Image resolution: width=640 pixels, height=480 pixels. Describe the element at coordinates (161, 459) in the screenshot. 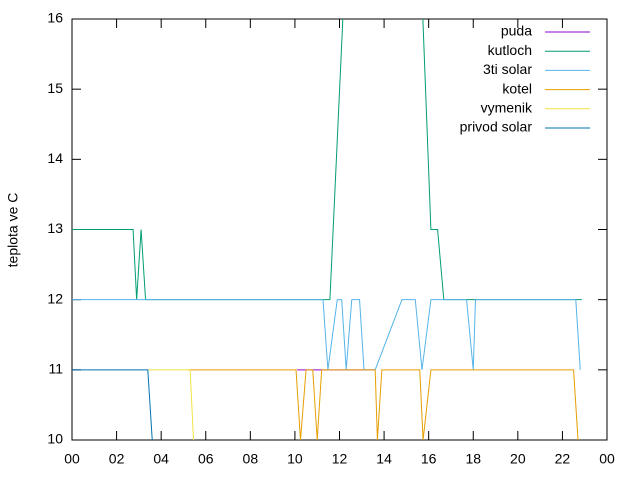

I see `x-tick-label: 04` at that location.